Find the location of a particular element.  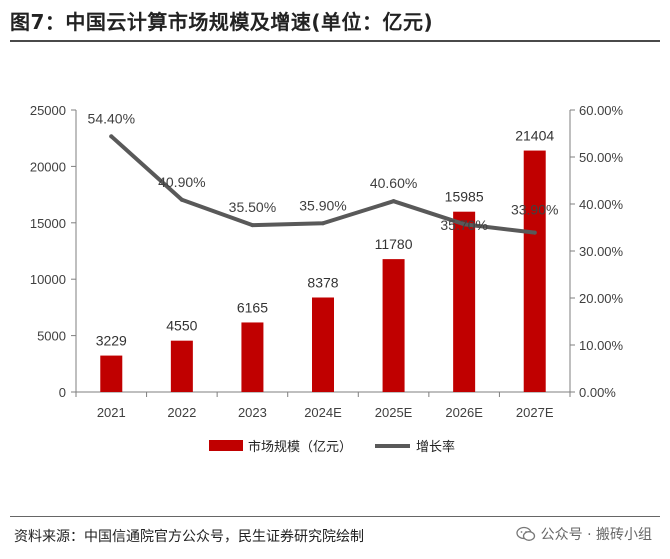

y-left-tick-label: 0 is located at coordinates (62, 392).